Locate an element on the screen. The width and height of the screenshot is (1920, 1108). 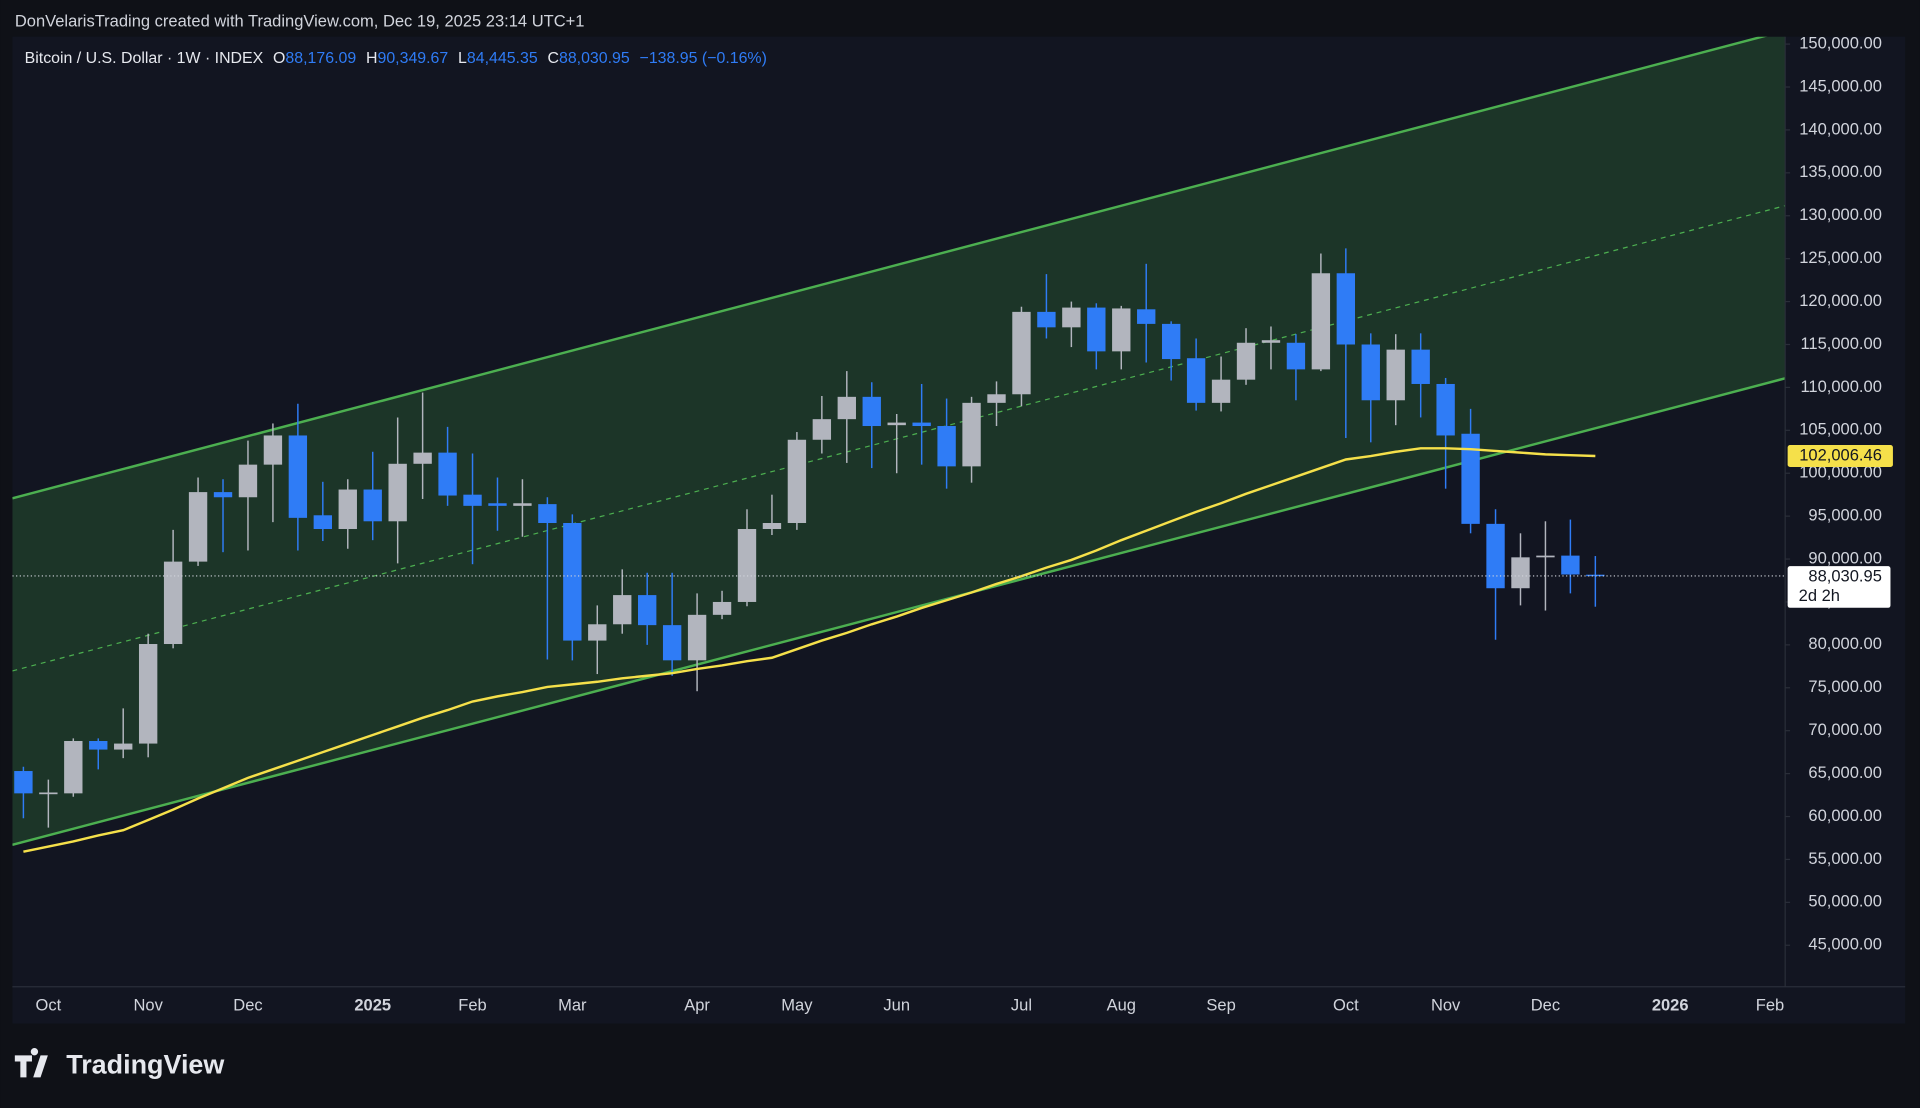
ma-price-box is located at coordinates (1840, 456).